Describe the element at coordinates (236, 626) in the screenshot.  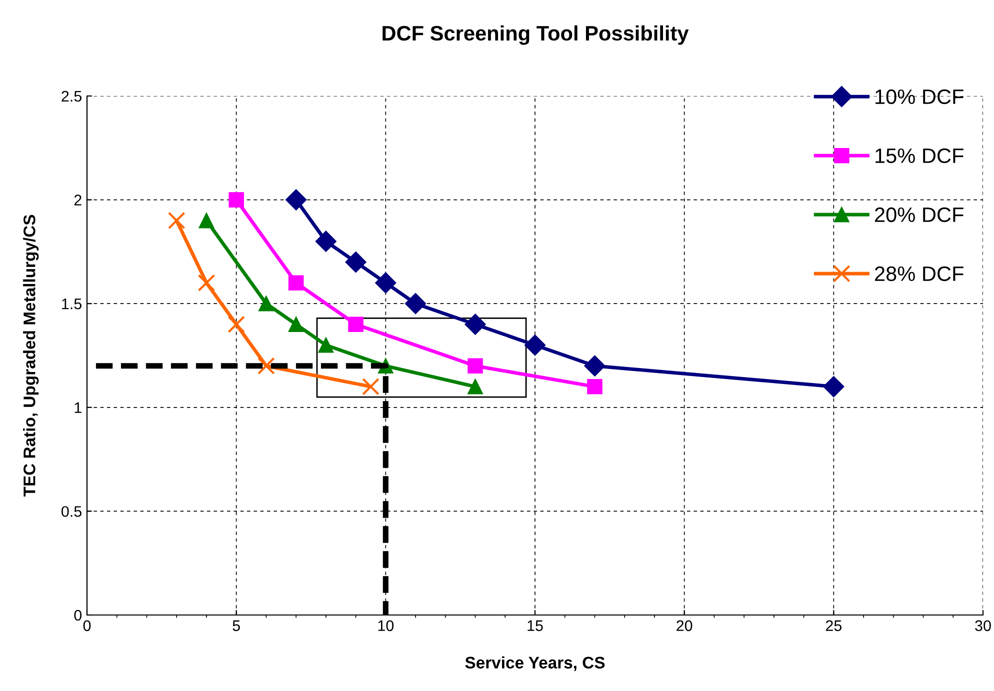
I see `x-tick-label: 5` at that location.